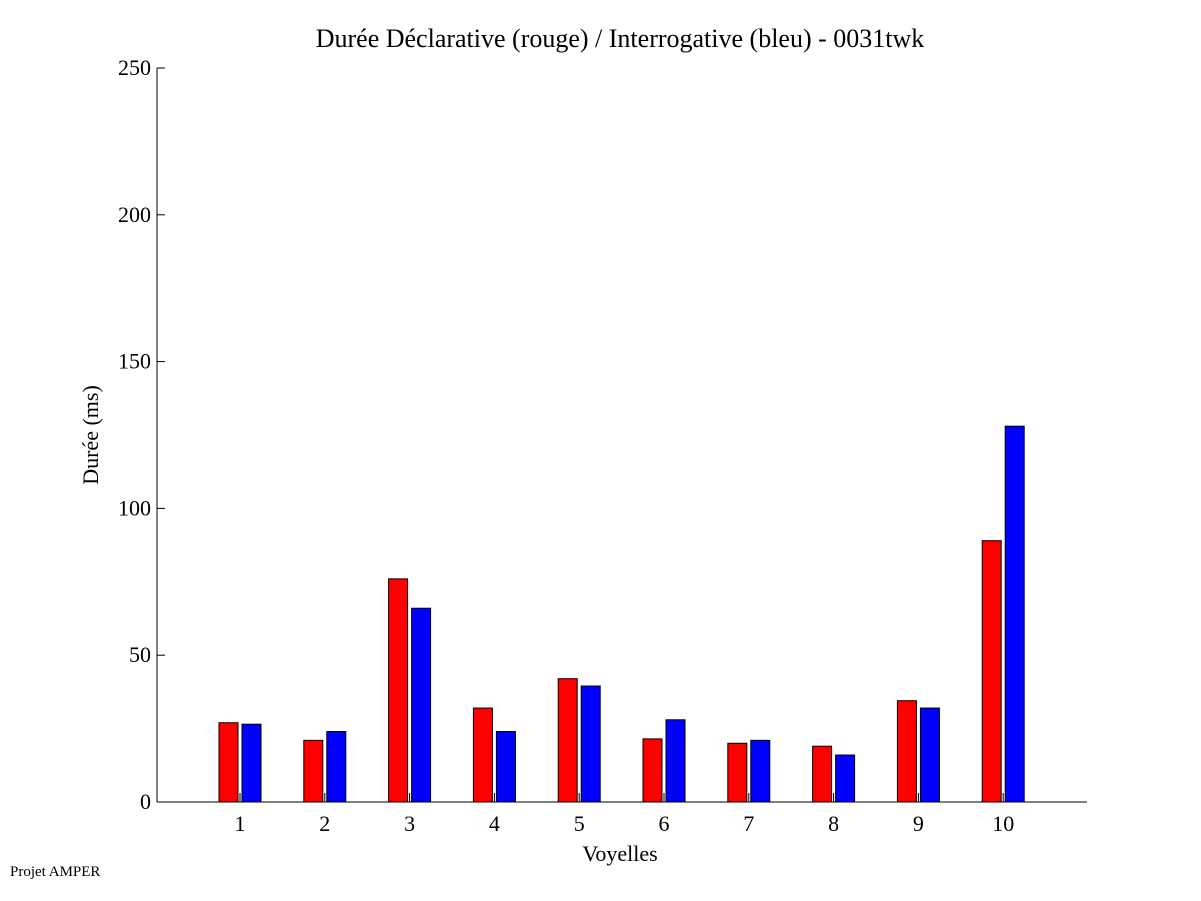 The width and height of the screenshot is (1201, 901). I want to click on x-tick-label-10: 10, so click(1003, 823).